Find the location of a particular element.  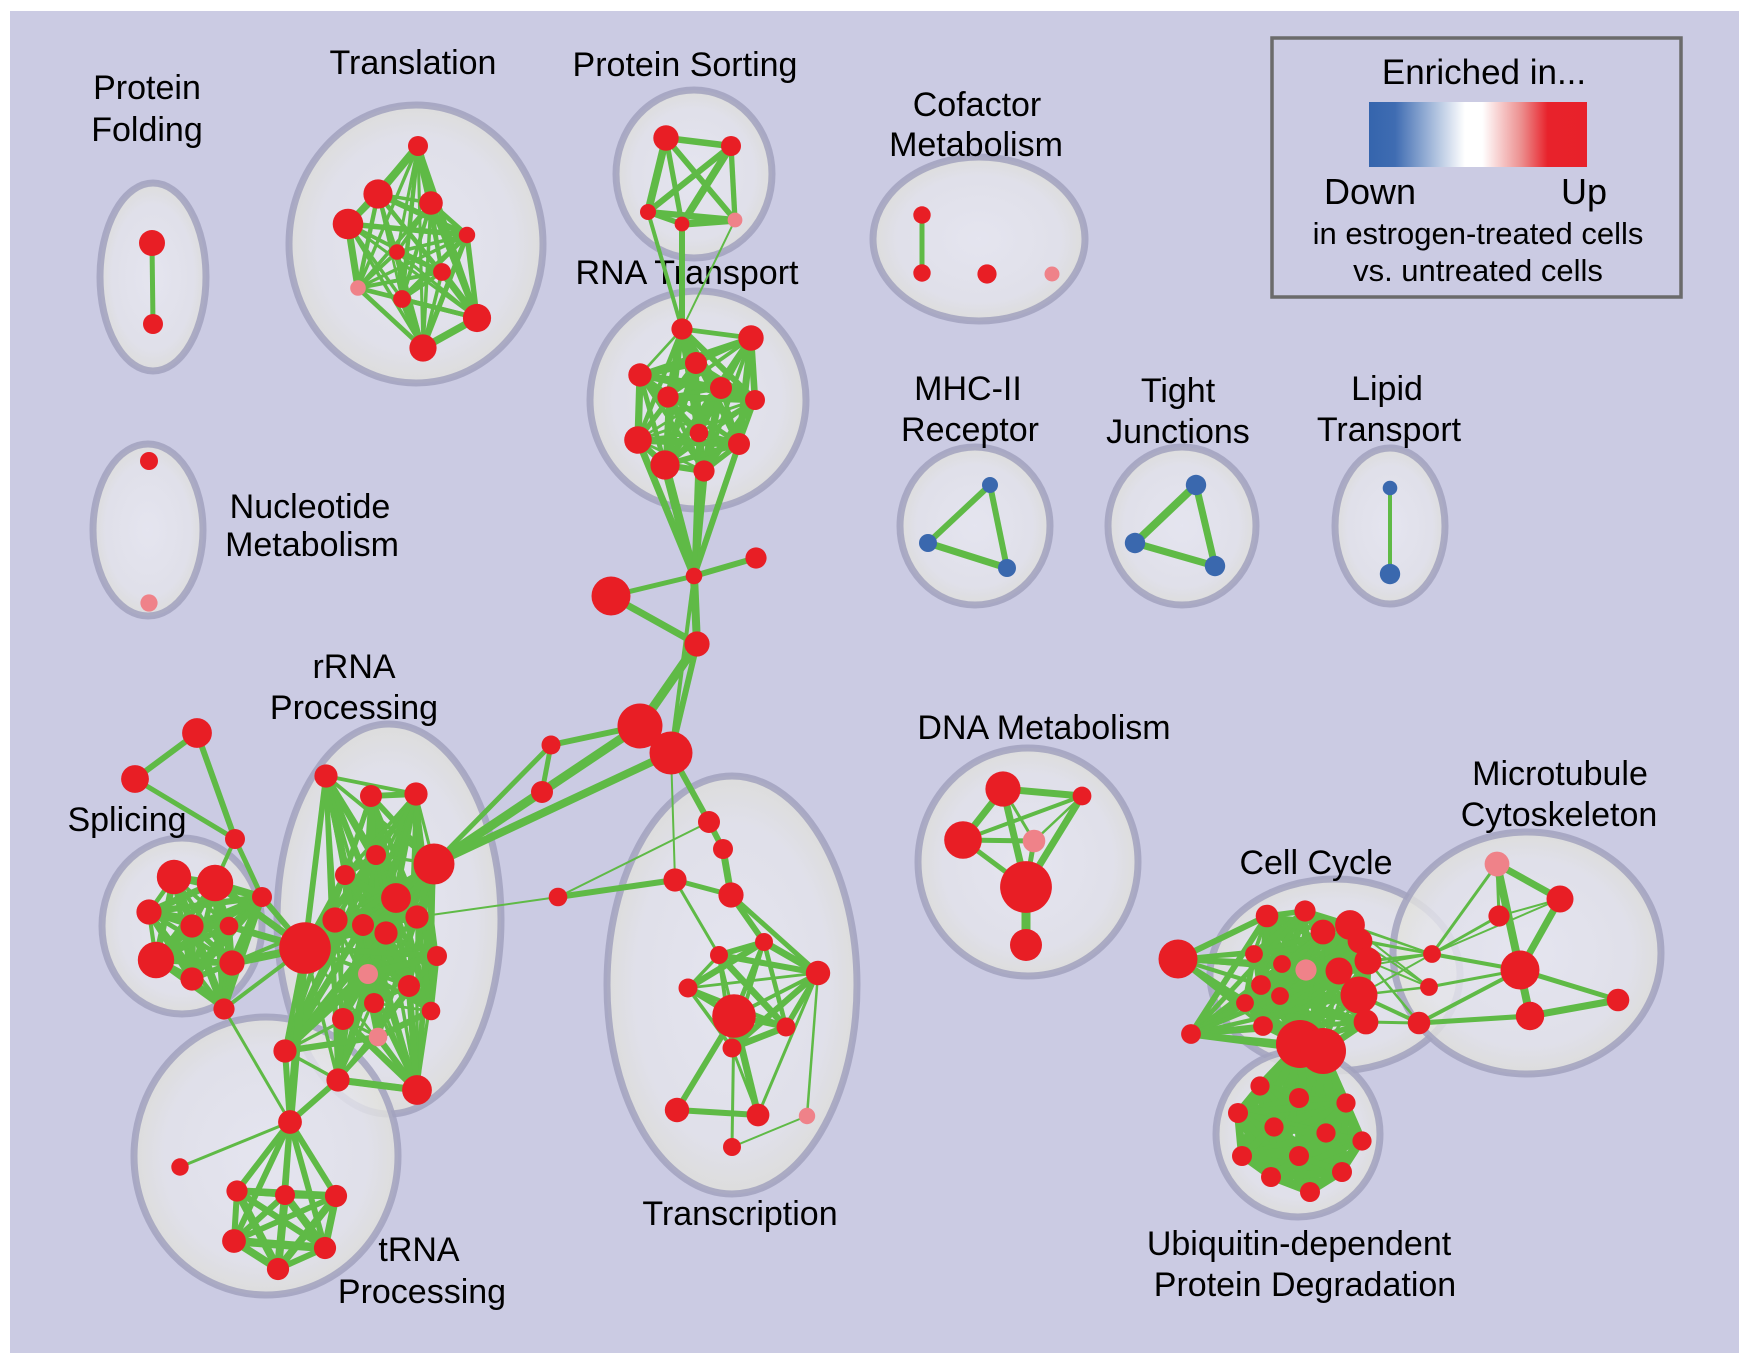

svg-text: MHC-II is located at coordinates (968, 389).